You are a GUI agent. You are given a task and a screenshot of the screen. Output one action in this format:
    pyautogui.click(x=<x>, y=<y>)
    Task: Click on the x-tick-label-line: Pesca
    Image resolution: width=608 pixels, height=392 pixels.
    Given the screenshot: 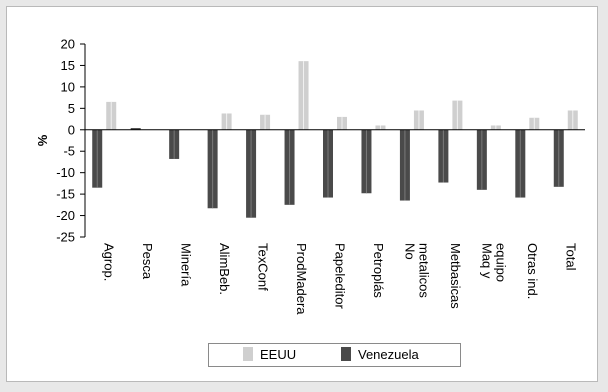 What is the action you would take?
    pyautogui.click(x=147, y=261)
    